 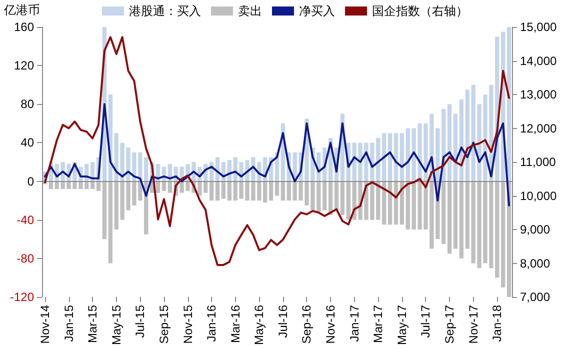 What do you see at coordinates (27, 104) in the screenshot?
I see `y-tick-label: 80` at bounding box center [27, 104].